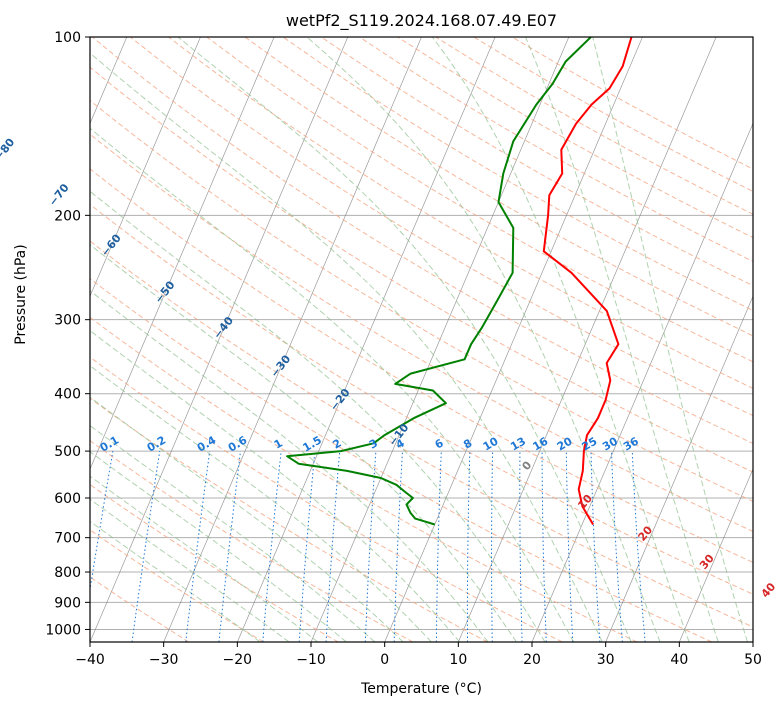 The height and width of the screenshot is (708, 775). Describe the element at coordinates (67, 603) in the screenshot. I see `y-tick-label: 900` at that location.